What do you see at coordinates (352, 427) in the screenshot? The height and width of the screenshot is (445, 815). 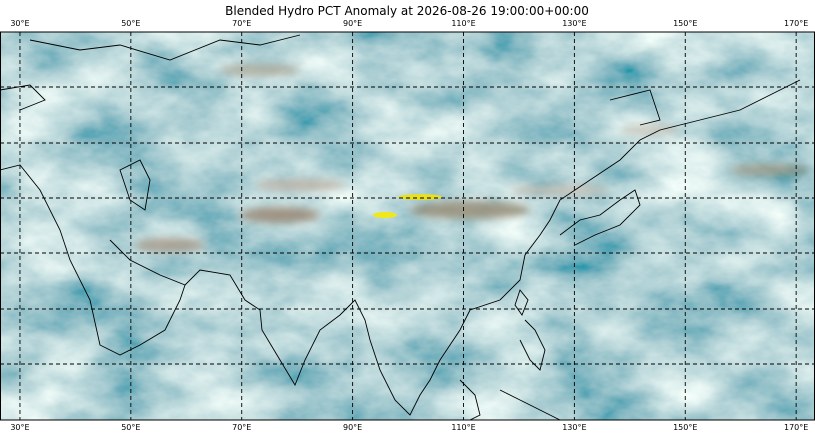 I see `lon-label-bottom: 90°E` at bounding box center [352, 427].